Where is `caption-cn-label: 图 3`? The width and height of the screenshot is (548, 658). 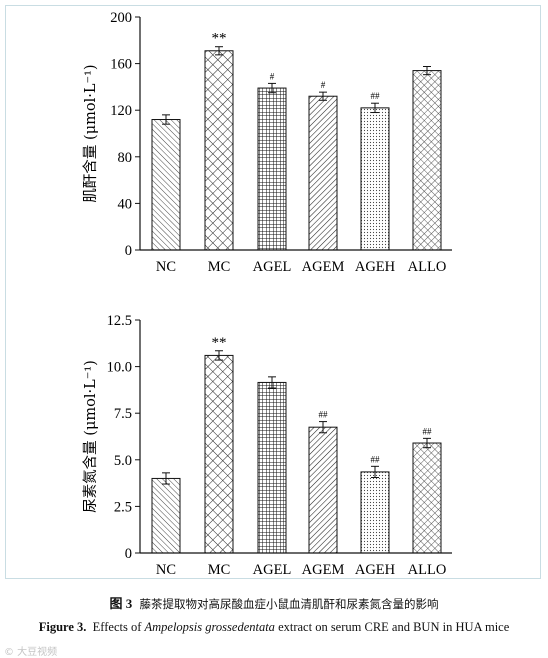 caption-cn-label: 图 3 is located at coordinates (121, 603).